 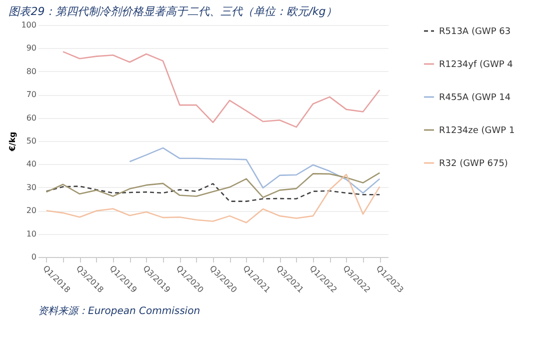 I want to click on y-tick-label: 90, so click(x=31, y=48).